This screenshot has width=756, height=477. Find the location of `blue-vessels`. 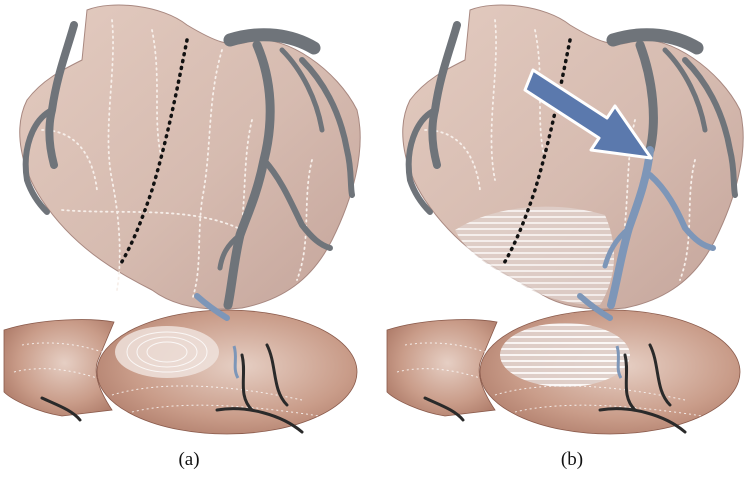

blue-vessels is located at coordinates (646, 233).